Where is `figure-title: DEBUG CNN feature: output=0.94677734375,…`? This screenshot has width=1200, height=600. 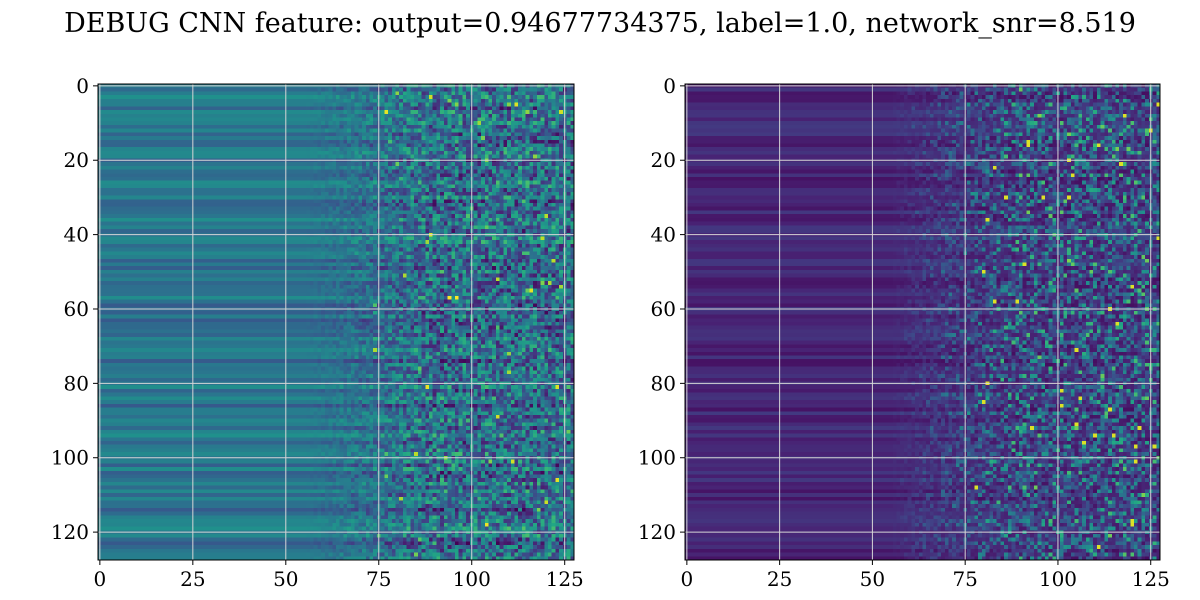
figure-title: DEBUG CNN feature: output=0.94677734375,… is located at coordinates (600, 23).